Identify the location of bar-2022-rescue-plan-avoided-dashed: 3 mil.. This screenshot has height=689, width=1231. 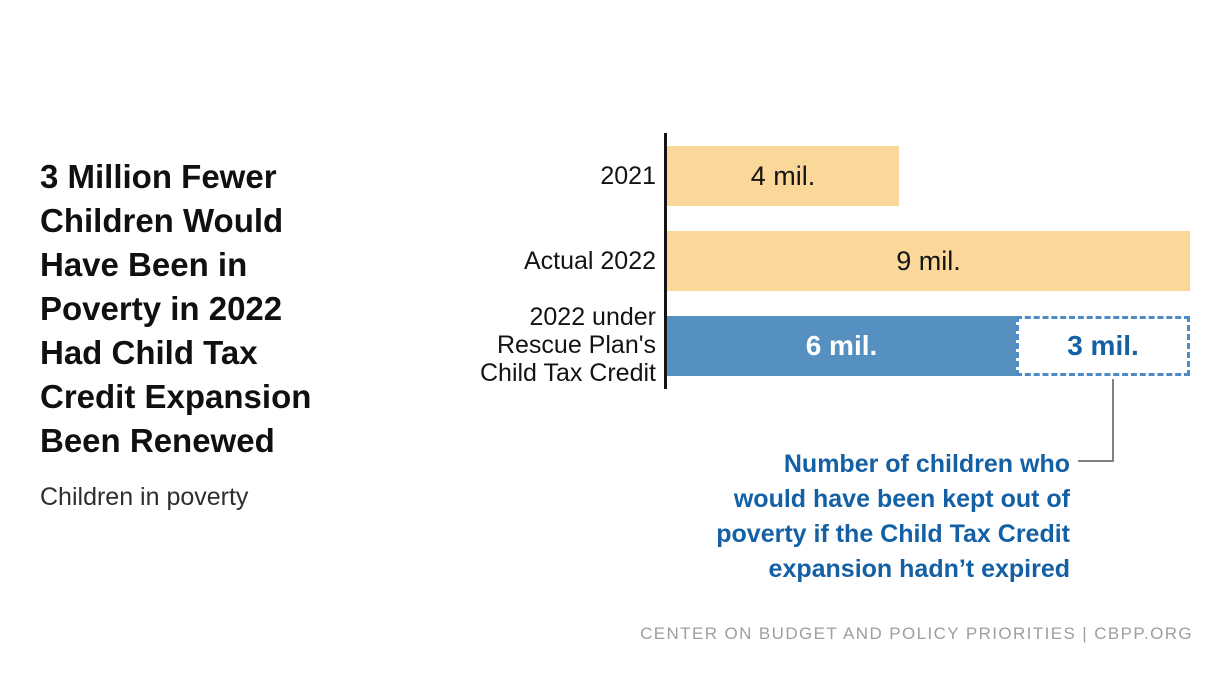
(1103, 346).